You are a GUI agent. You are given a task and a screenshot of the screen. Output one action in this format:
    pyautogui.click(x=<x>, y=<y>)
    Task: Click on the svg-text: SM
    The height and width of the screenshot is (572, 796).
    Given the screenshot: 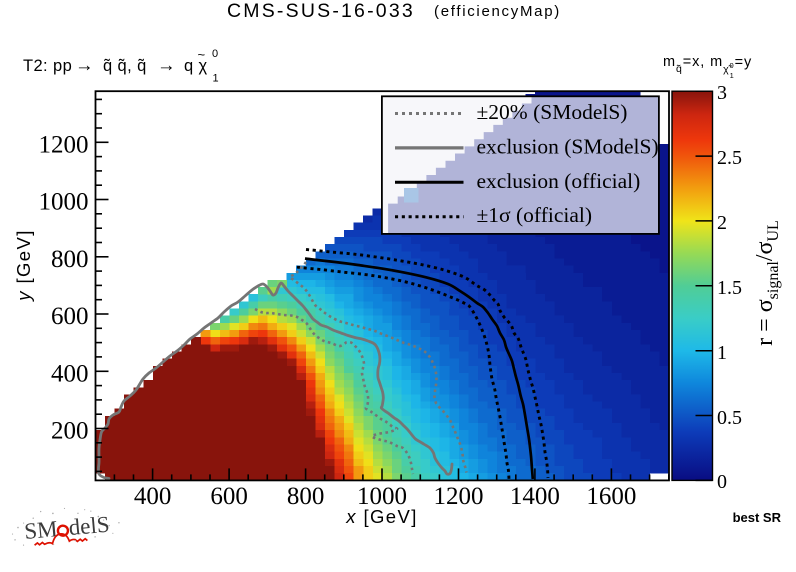 What is the action you would take?
    pyautogui.click(x=40, y=530)
    